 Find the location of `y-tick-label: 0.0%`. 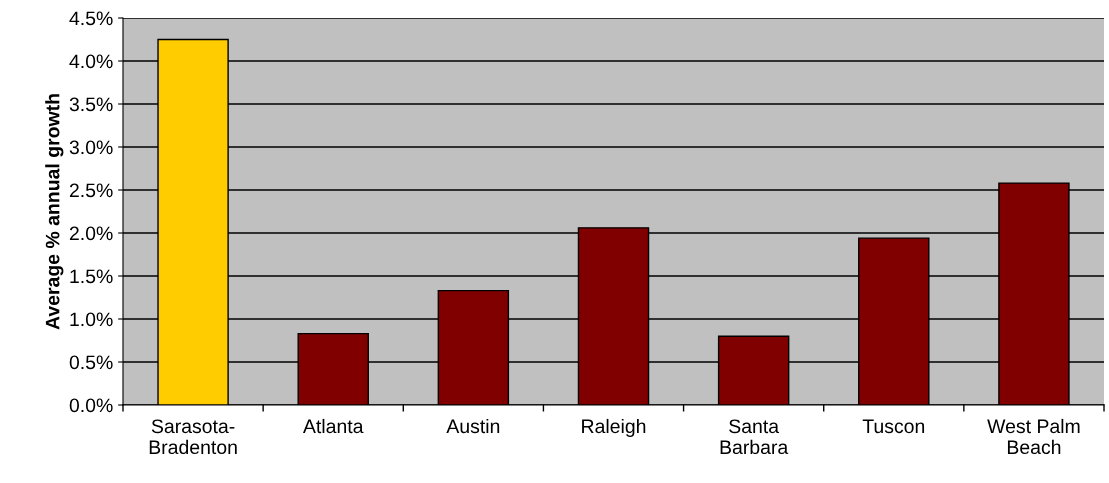

y-tick-label: 0.0% is located at coordinates (91, 405).